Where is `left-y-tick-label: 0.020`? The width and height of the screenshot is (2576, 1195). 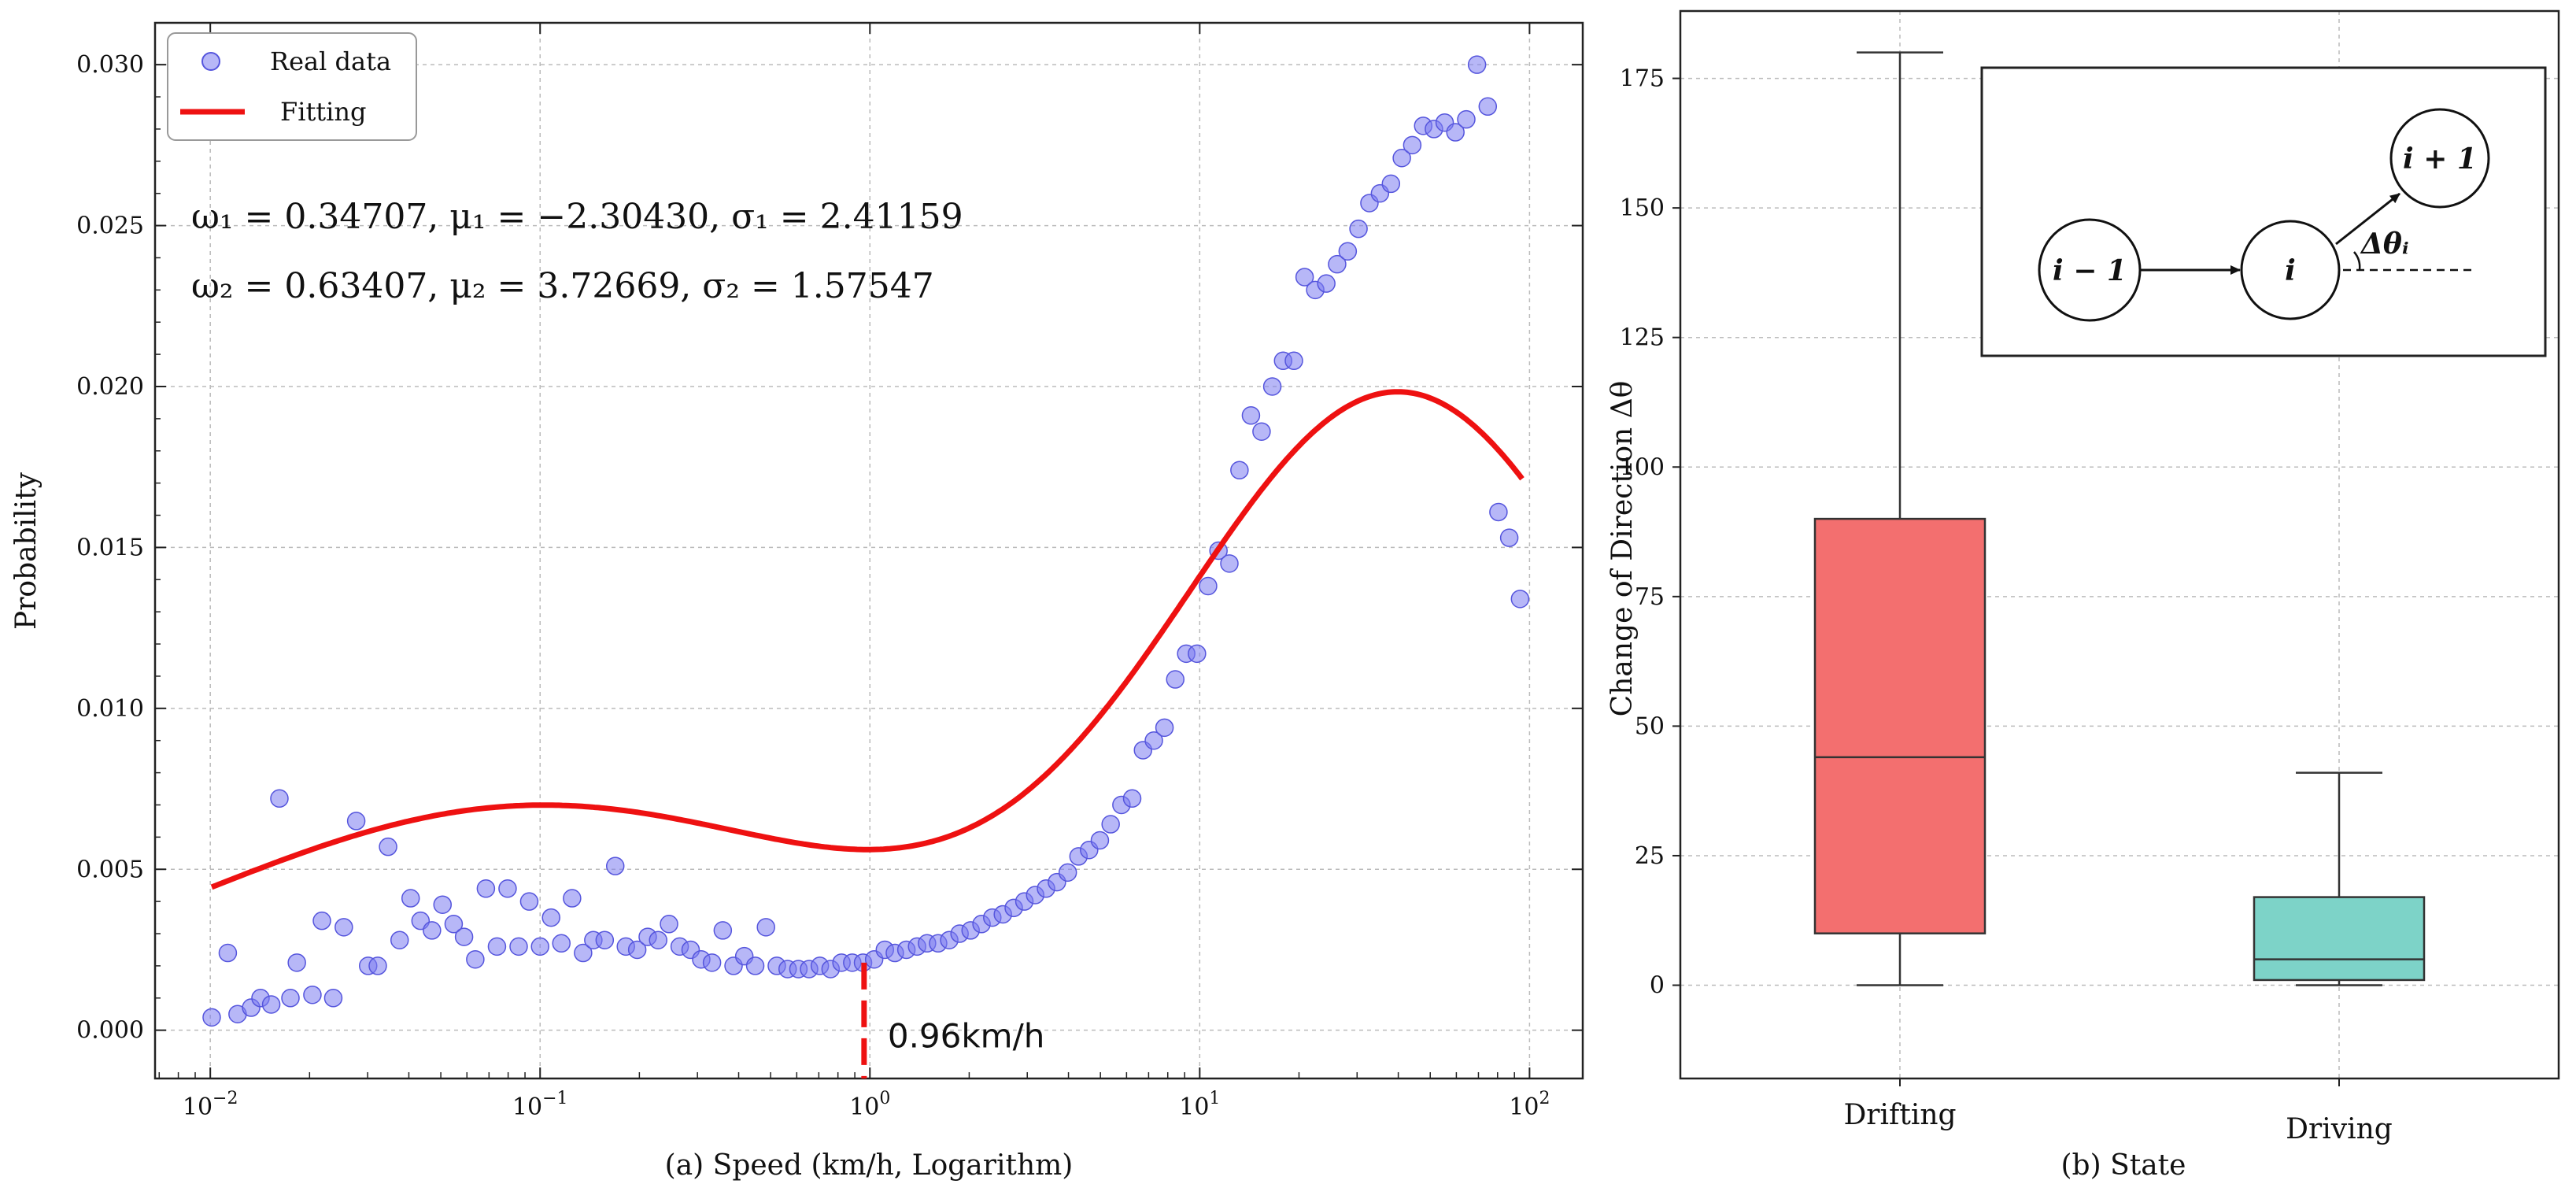 left-y-tick-label: 0.020 is located at coordinates (110, 387).